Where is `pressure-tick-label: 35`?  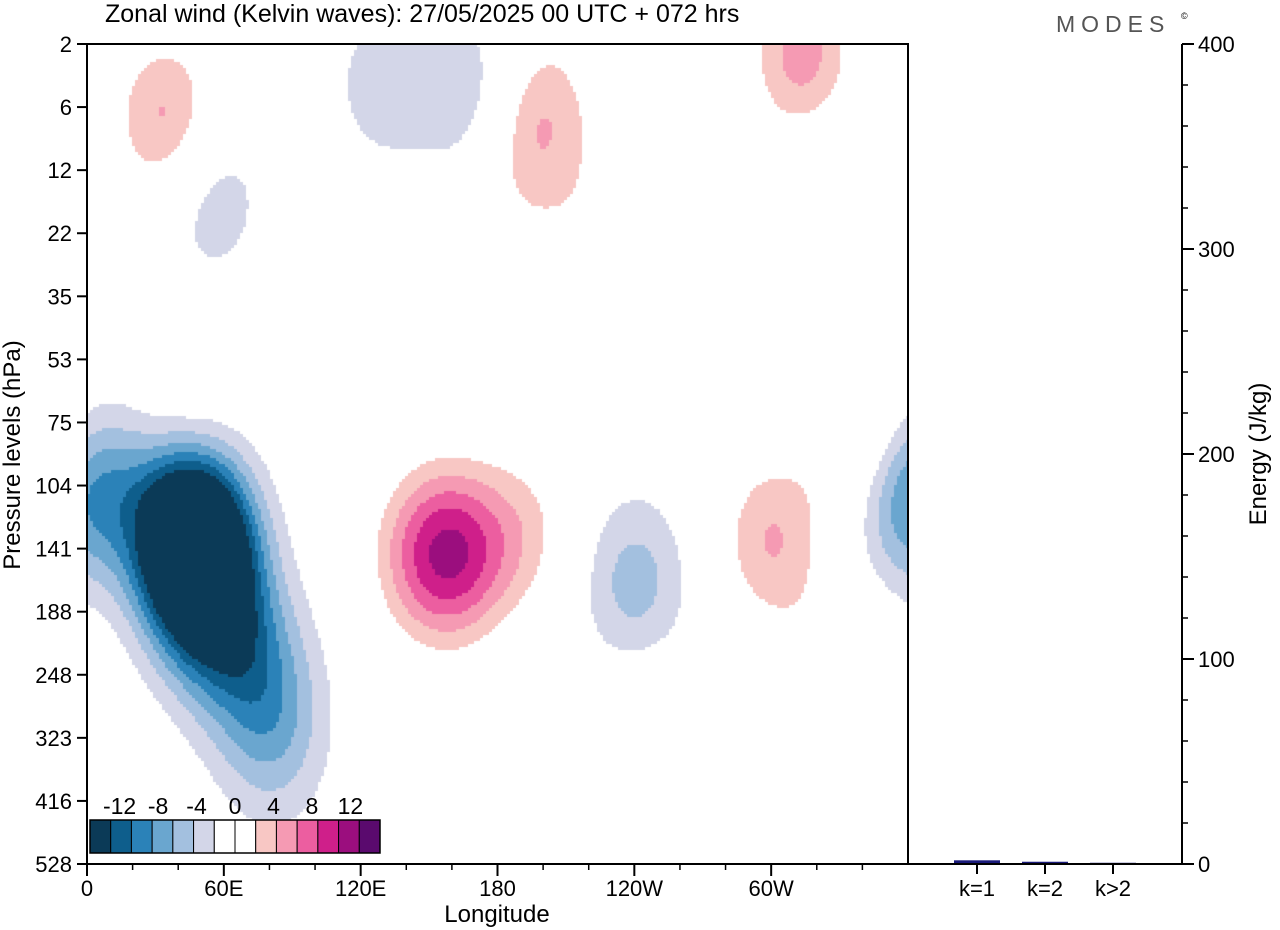
pressure-tick-label: 35 is located at coordinates (60, 296).